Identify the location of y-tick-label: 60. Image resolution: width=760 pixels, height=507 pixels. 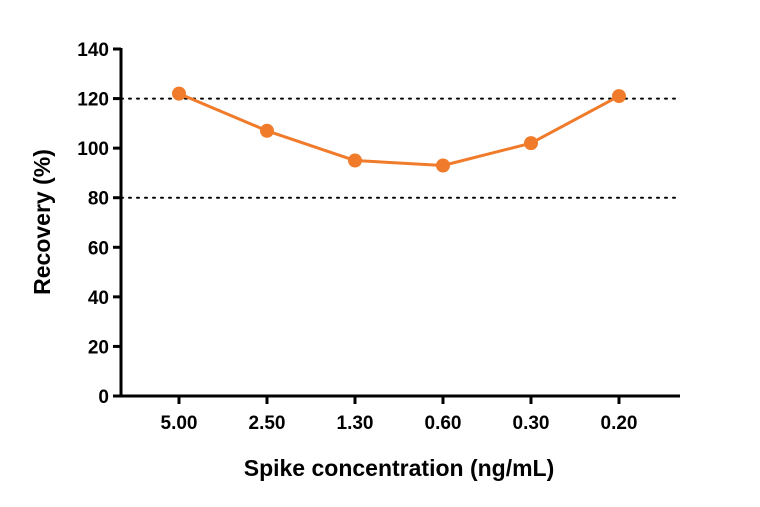
(98, 248).